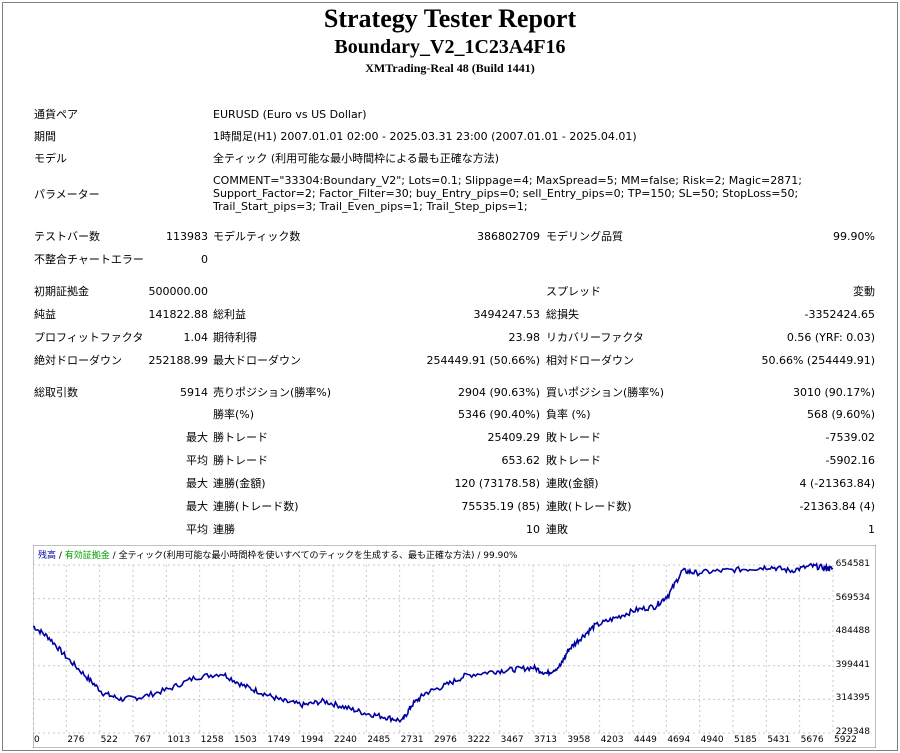  I want to click on row-symbol: 通貨ペア EURUSD (Euro vs US Dollar), so click(450, 115).